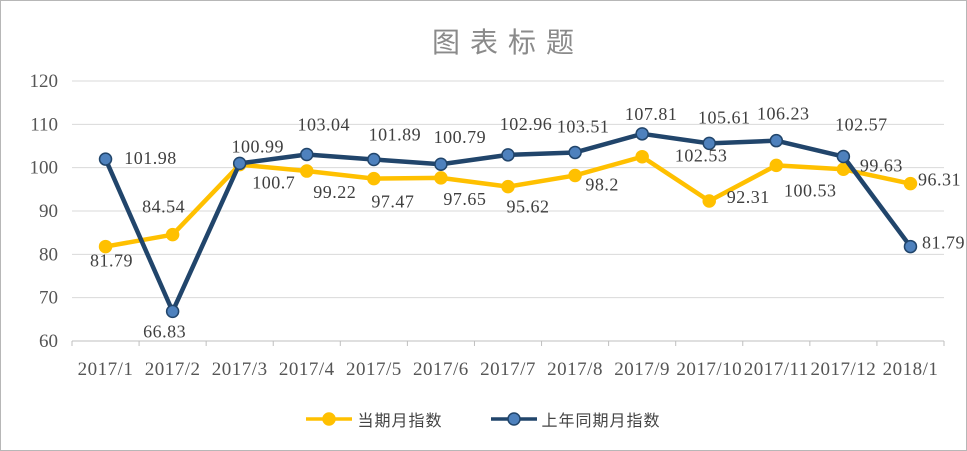 This screenshot has width=967, height=451. I want to click on x-axis-tick-label: 2017/9, so click(642, 369).